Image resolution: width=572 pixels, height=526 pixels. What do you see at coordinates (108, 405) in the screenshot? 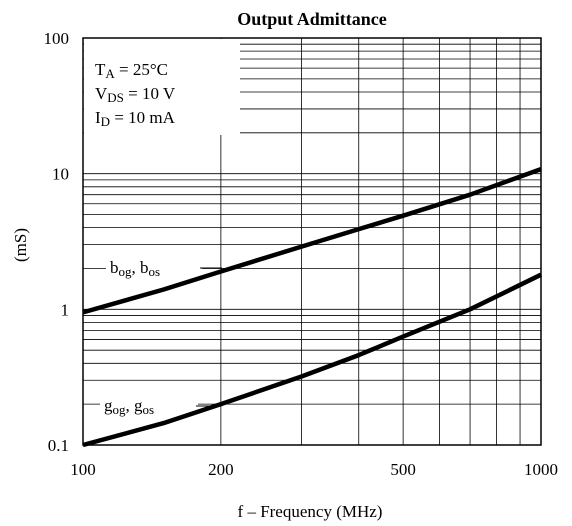
I see `text-part: g` at bounding box center [108, 405].